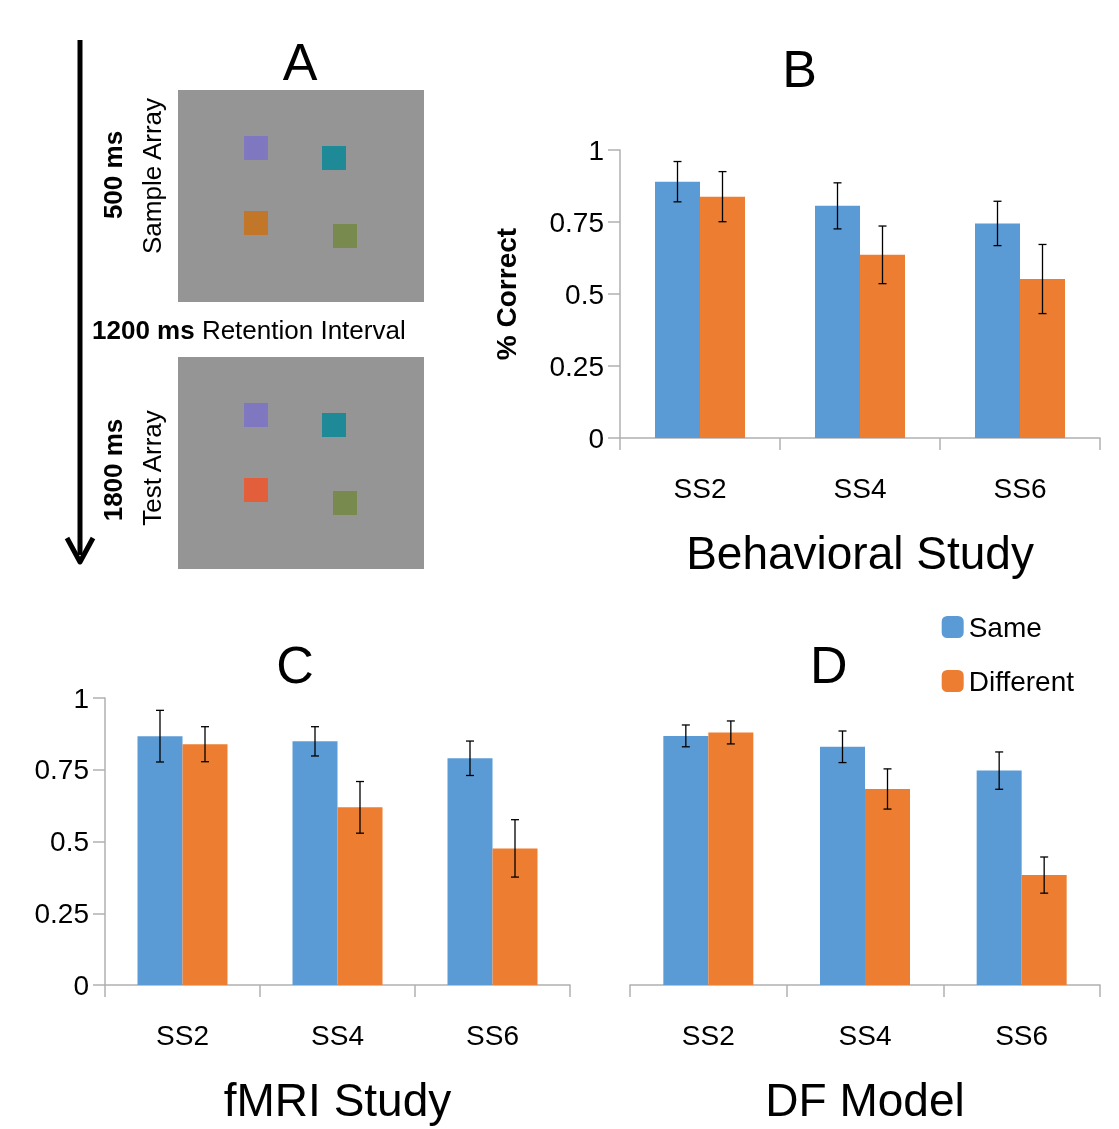 This screenshot has width=1119, height=1129. I want to click on text: Retention Interval, so click(300, 330).